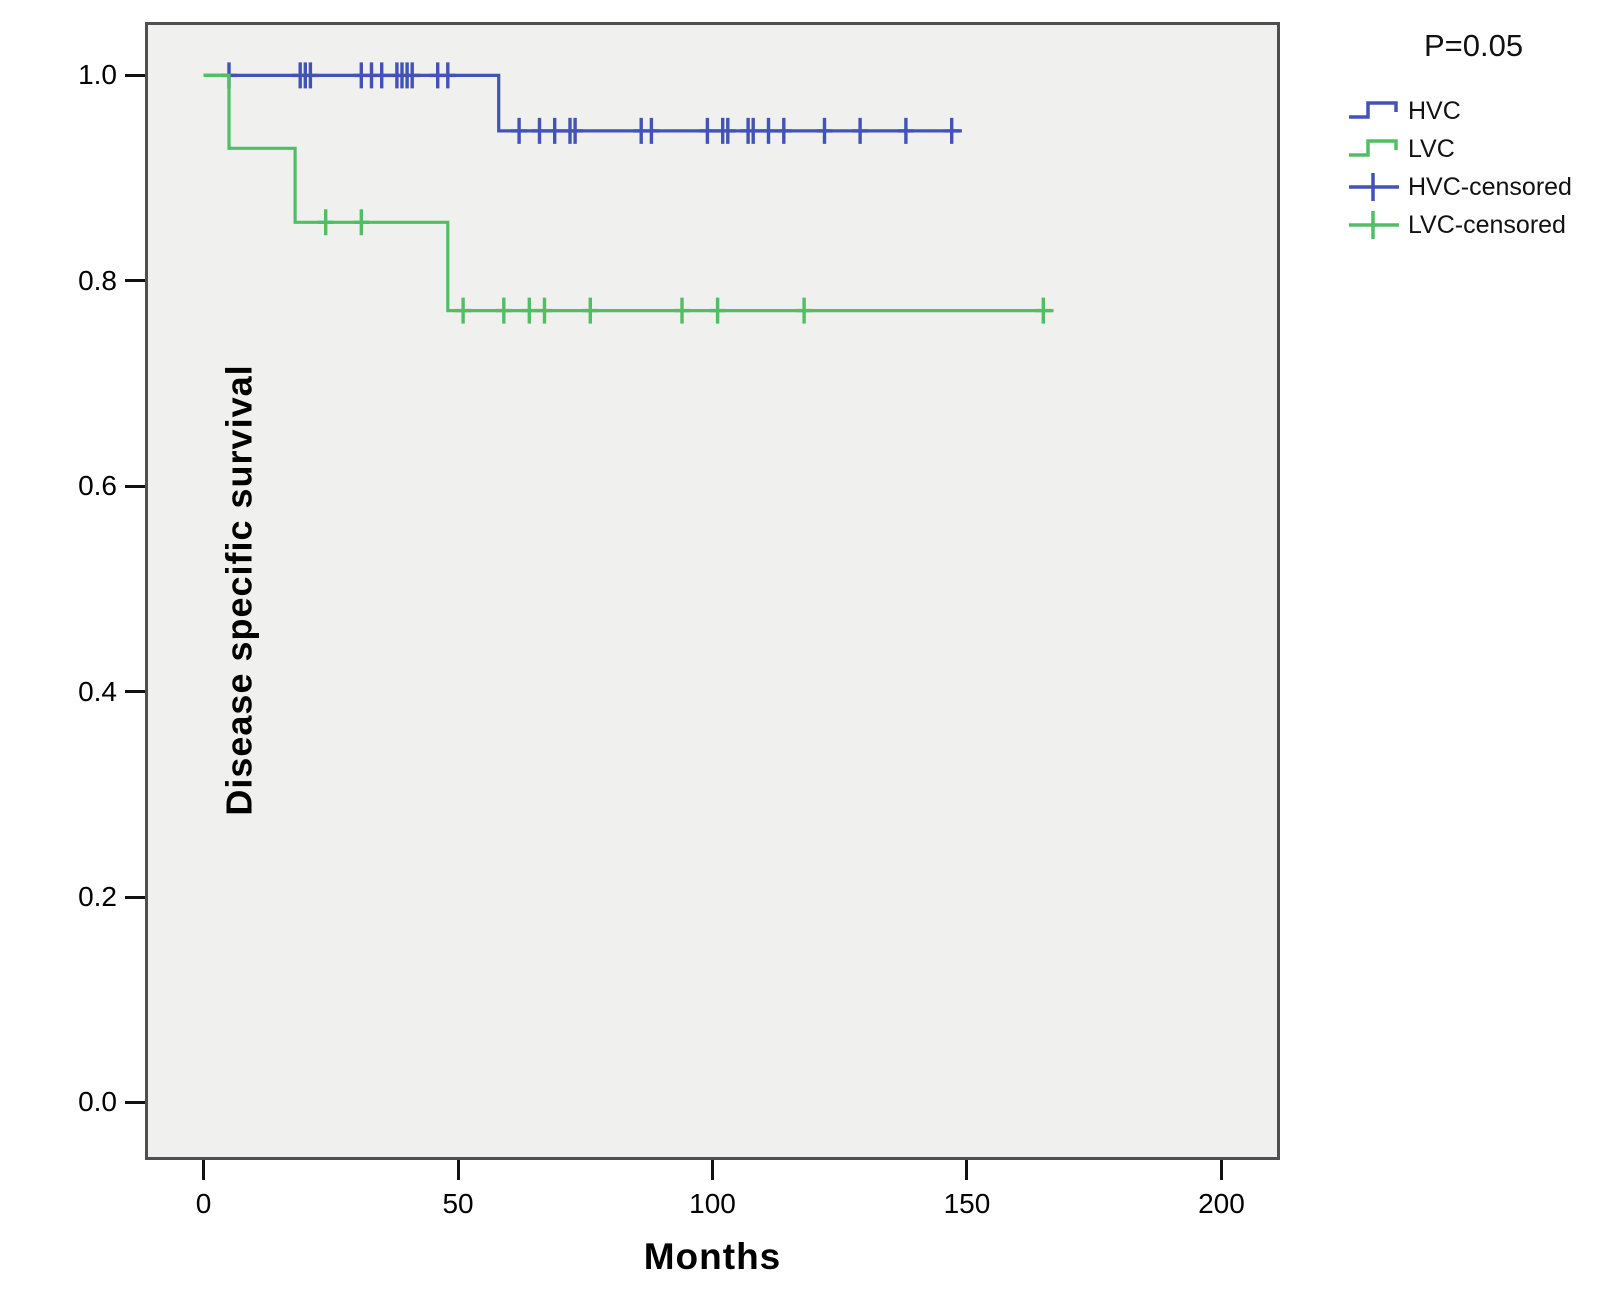 This screenshot has height=1311, width=1624. What do you see at coordinates (97, 486) in the screenshot?
I see `y-tick-label: 0.6` at bounding box center [97, 486].